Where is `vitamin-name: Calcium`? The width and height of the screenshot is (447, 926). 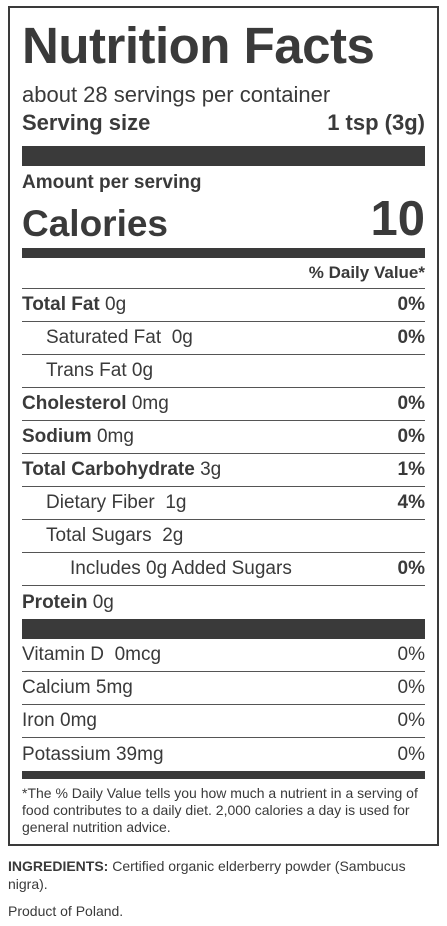 vitamin-name: Calcium is located at coordinates (56, 687).